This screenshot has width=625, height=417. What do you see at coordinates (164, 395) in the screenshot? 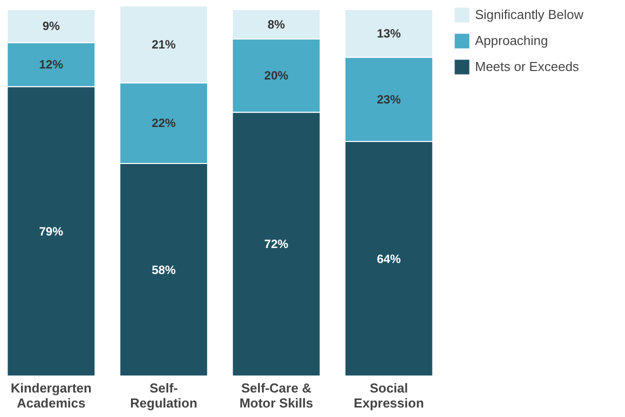
I see `x-tick-label: Self- Regulation` at bounding box center [164, 395].